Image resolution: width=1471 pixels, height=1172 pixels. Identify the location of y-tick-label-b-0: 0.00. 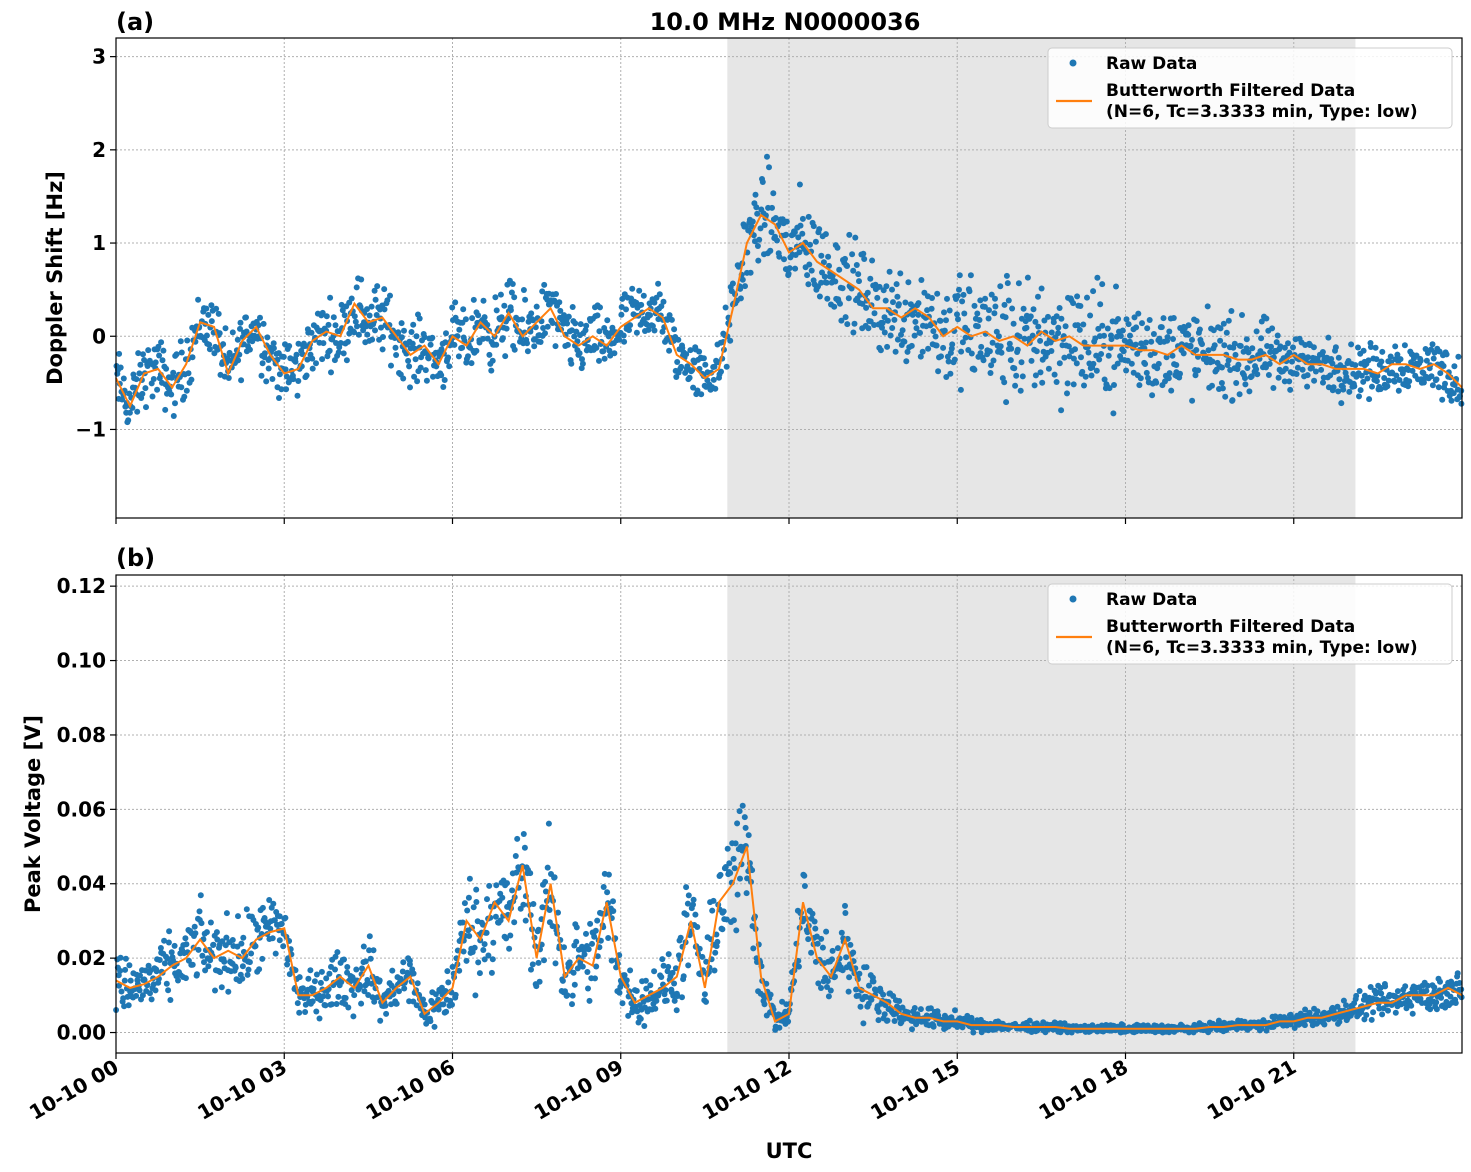
(81, 1033).